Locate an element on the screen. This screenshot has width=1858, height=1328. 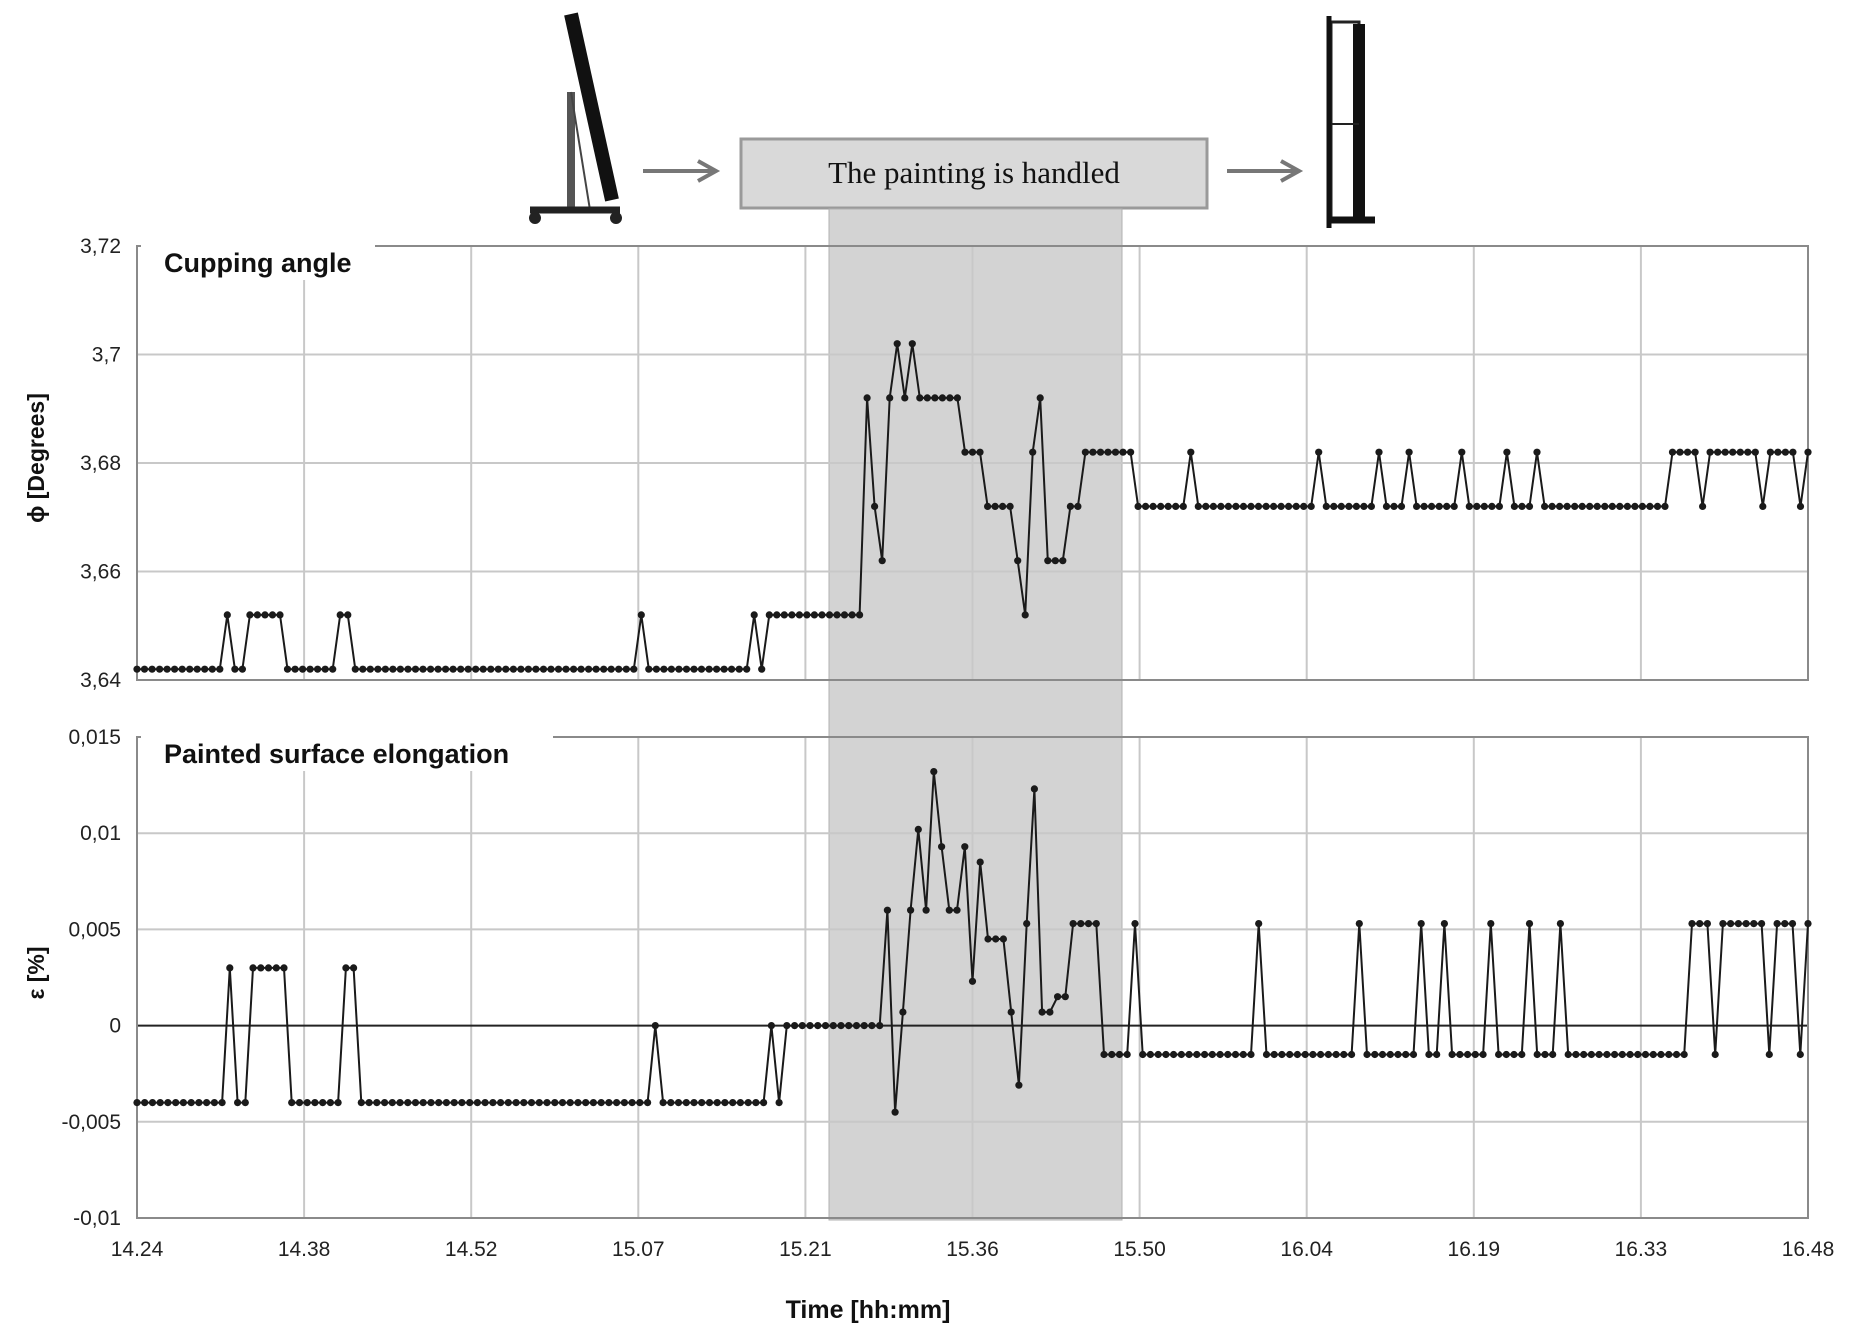
x-tick-label: 15.07 is located at coordinates (638, 1249).